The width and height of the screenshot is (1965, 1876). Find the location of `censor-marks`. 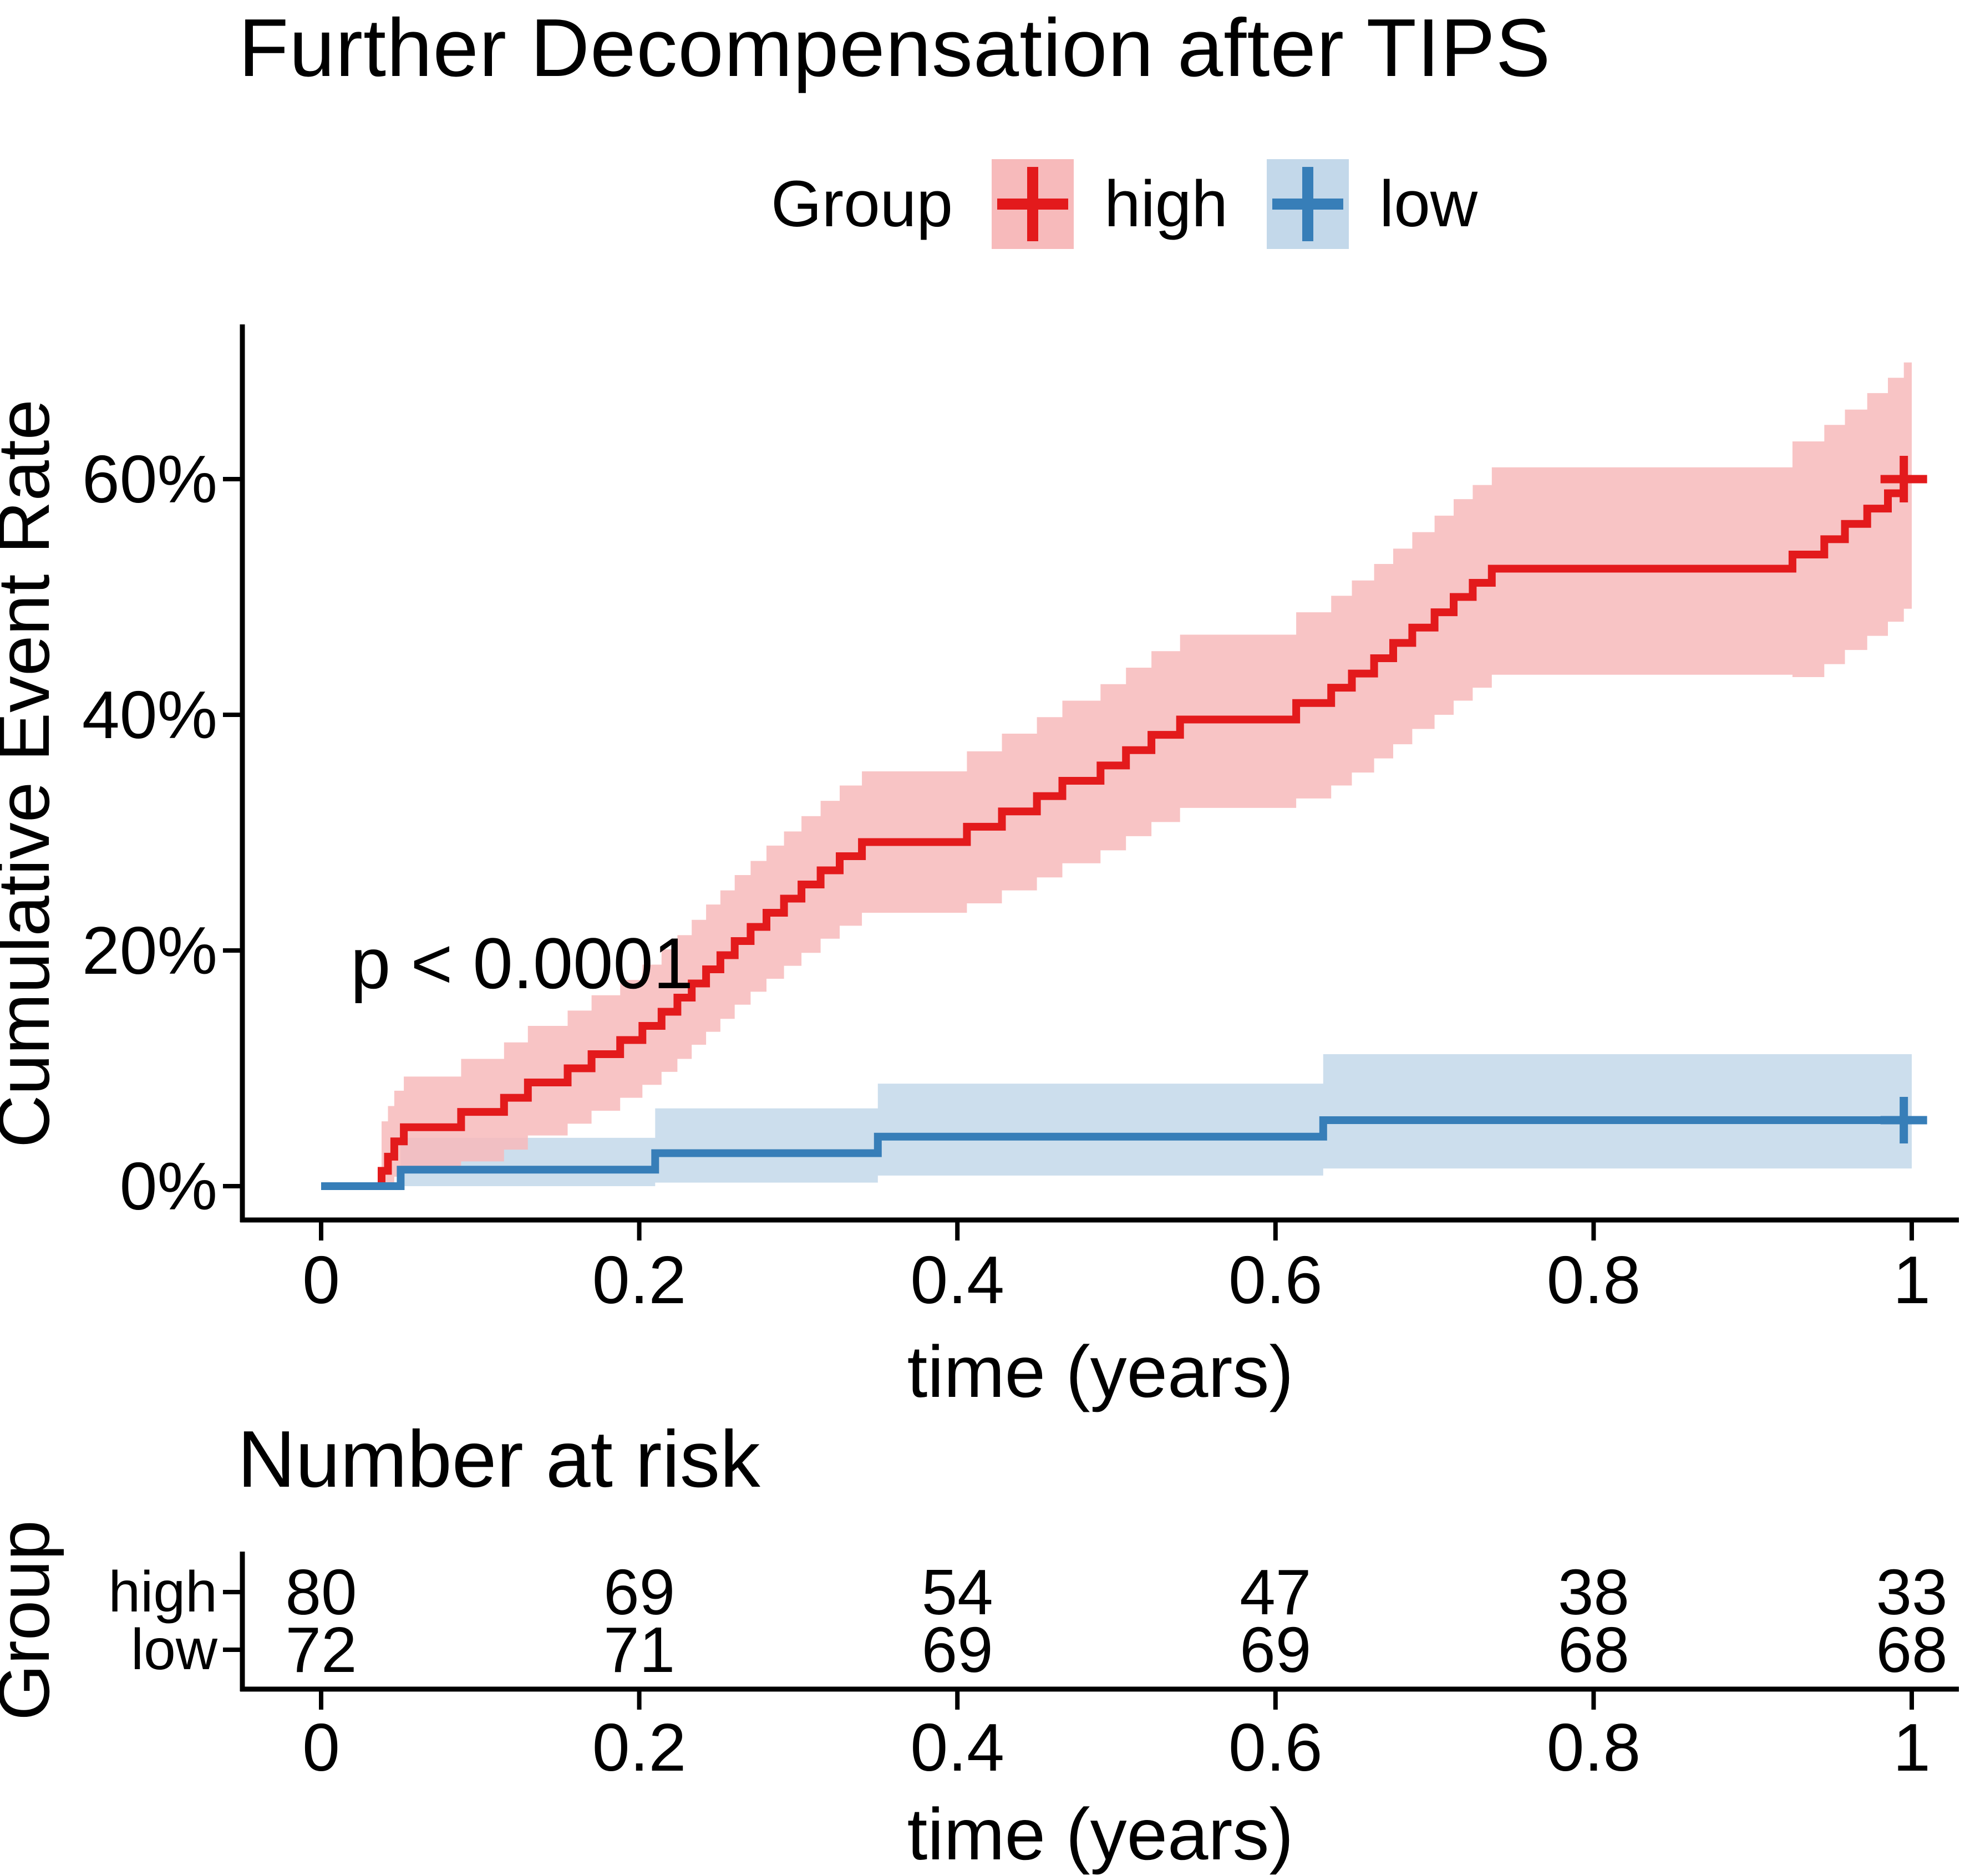

censor-marks is located at coordinates (1903, 799).